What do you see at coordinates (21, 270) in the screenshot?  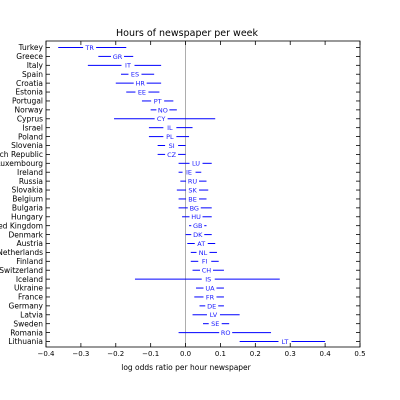 I see `country-label: Switzerland` at bounding box center [21, 270].